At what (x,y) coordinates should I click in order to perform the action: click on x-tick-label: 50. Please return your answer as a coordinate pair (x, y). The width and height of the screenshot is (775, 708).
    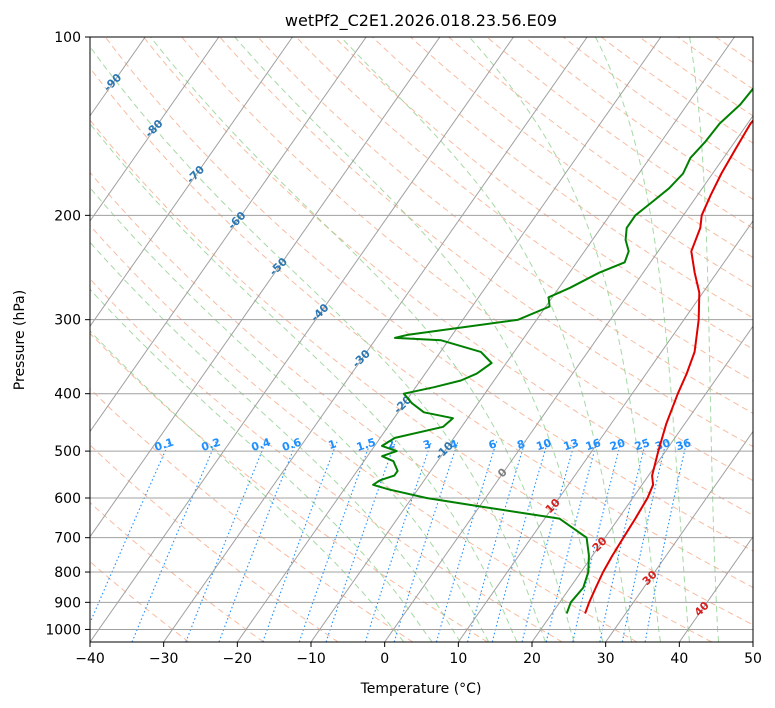
    Looking at the image, I should click on (753, 659).